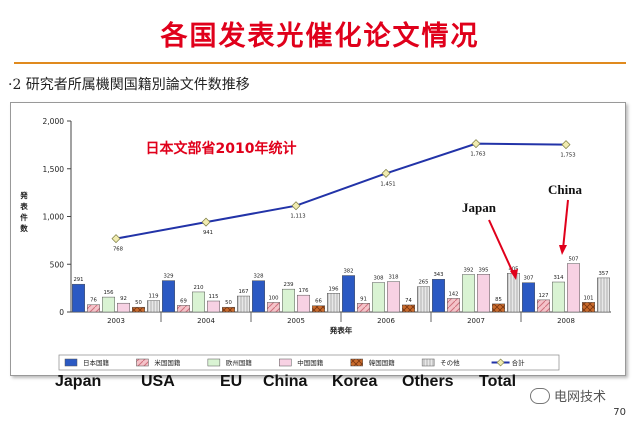  I want to click on y-tick-label: 1,500, so click(54, 169).